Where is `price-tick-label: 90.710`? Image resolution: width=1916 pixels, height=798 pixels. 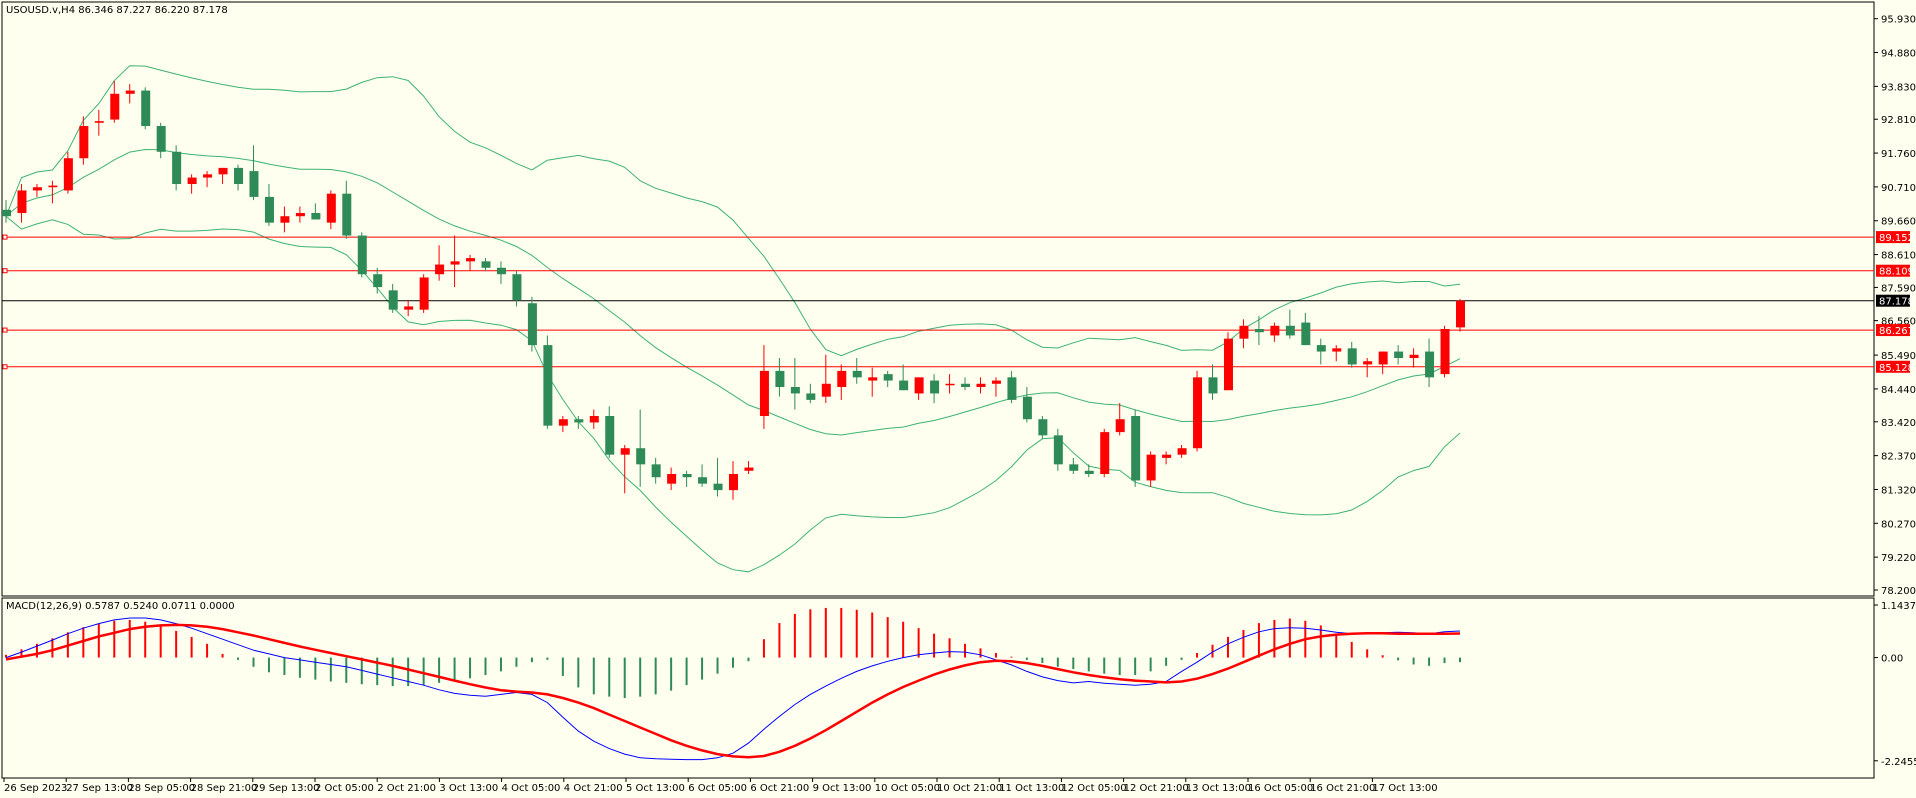 price-tick-label: 90.710 is located at coordinates (1898, 188).